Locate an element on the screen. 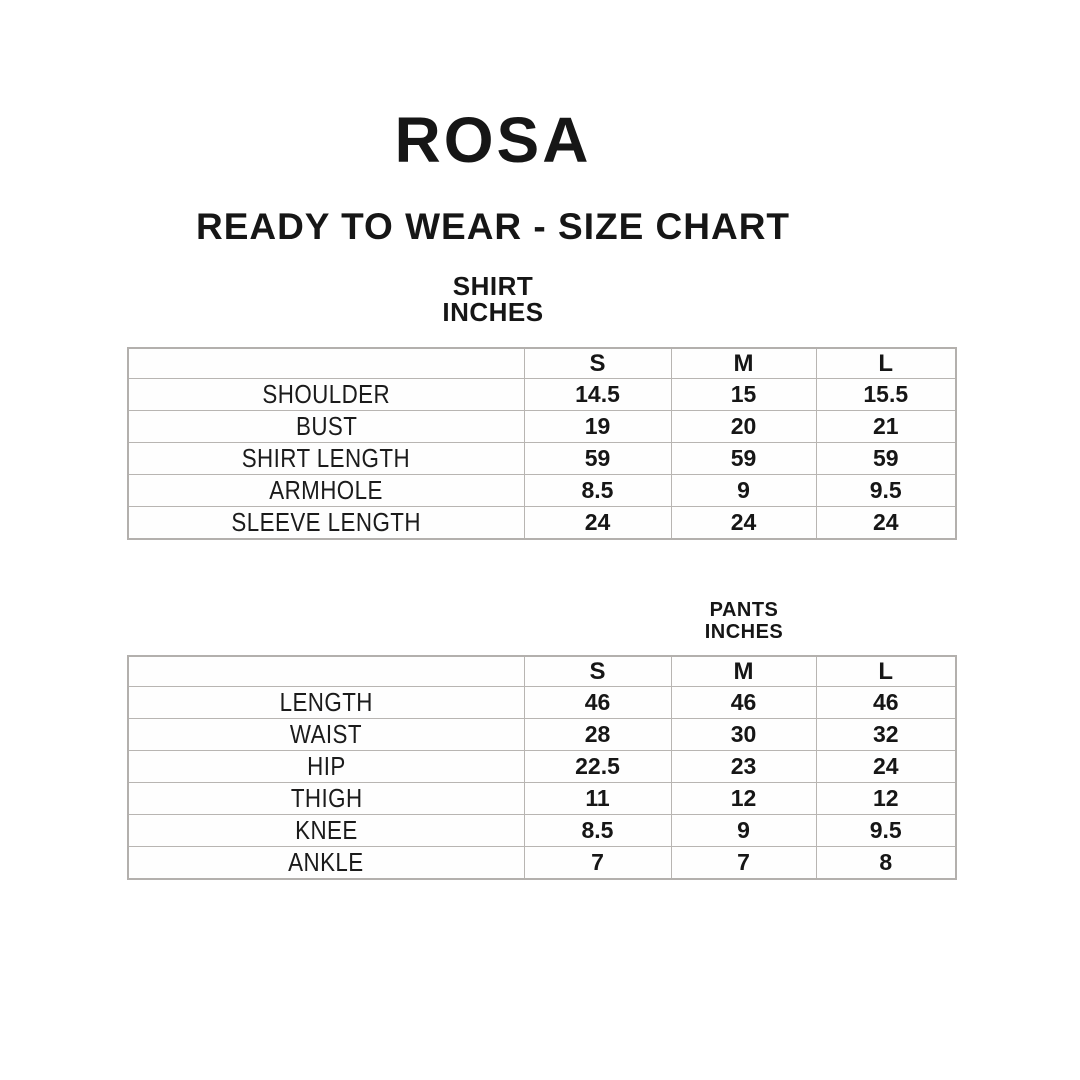  table-row: THIGH 11 12 12 is located at coordinates (542, 798).